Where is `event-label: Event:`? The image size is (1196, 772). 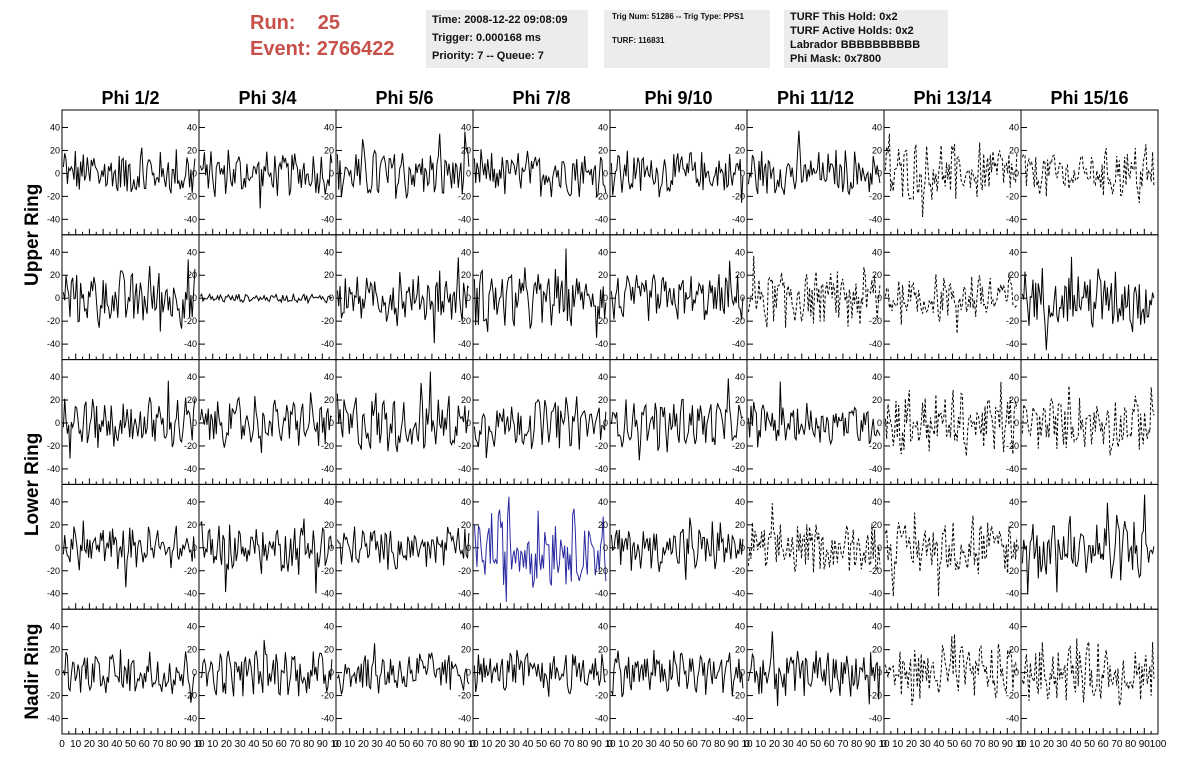
event-label: Event: is located at coordinates (281, 49).